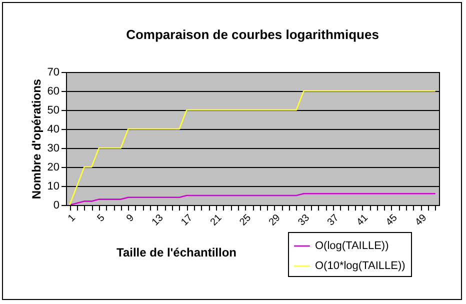 The image size is (466, 304). What do you see at coordinates (252, 198) in the screenshot?
I see `line-series` at bounding box center [252, 198].